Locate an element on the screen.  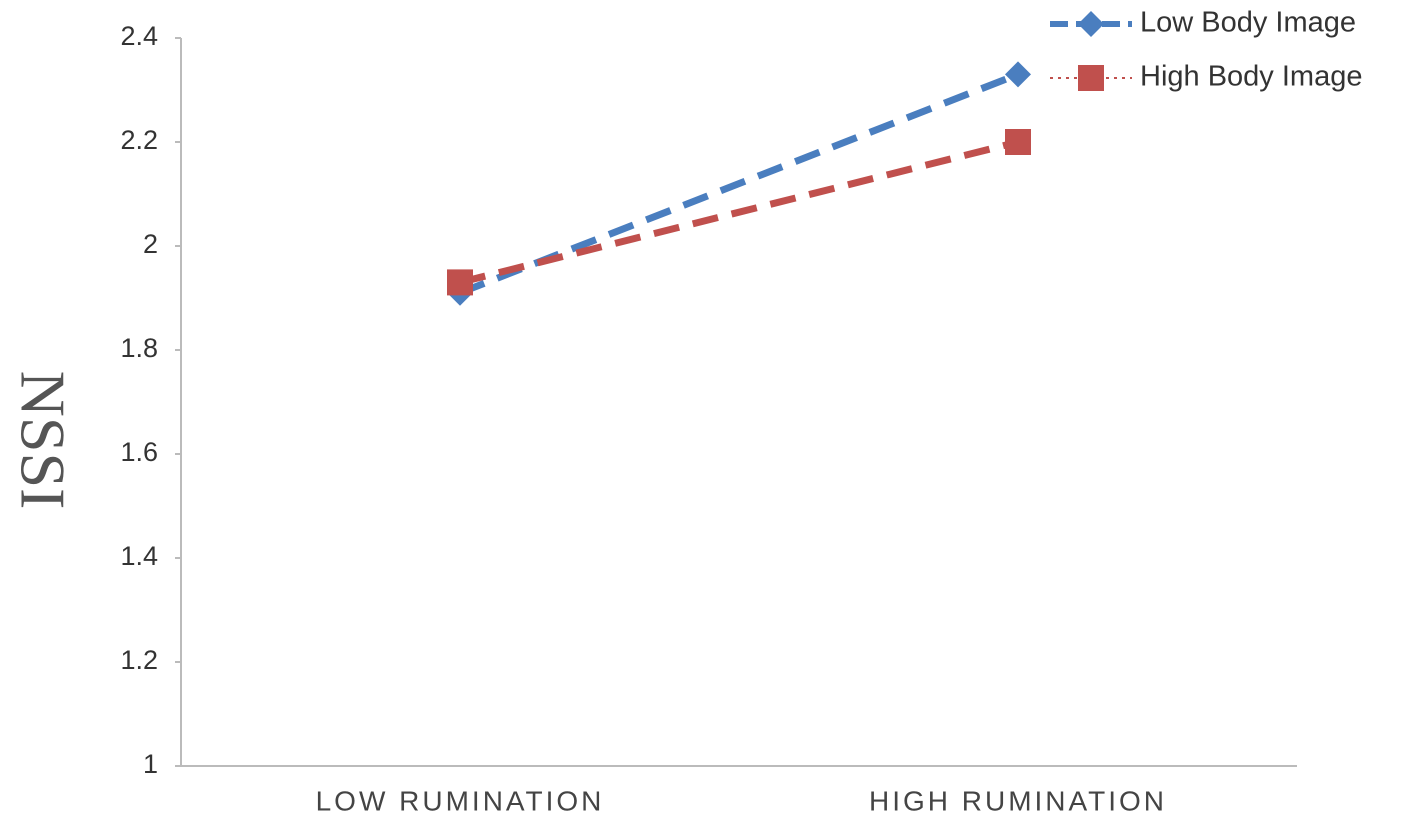
x-tick-label: LOW RUMINATION is located at coordinates (460, 800).